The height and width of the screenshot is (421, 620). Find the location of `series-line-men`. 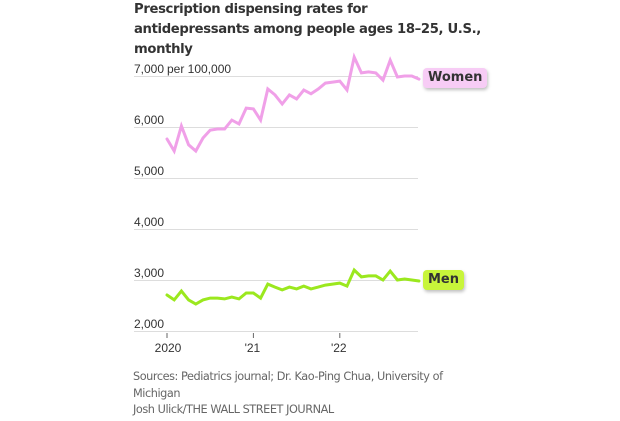

series-line-men is located at coordinates (293, 286).